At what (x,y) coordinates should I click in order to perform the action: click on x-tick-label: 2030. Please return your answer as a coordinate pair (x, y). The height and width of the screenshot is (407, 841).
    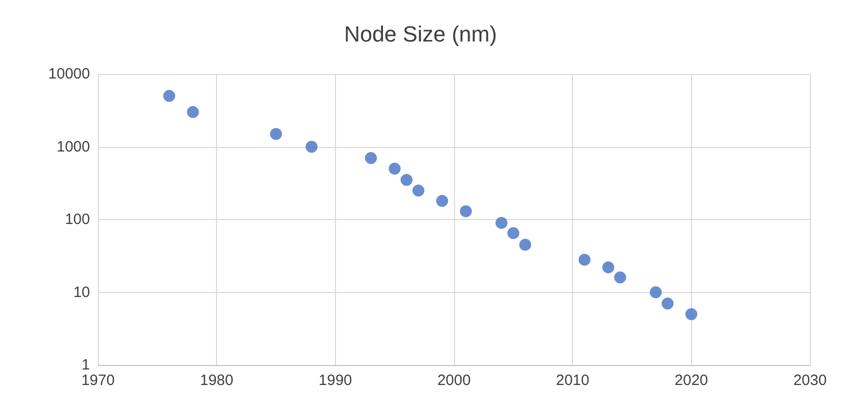
    Looking at the image, I should click on (810, 380).